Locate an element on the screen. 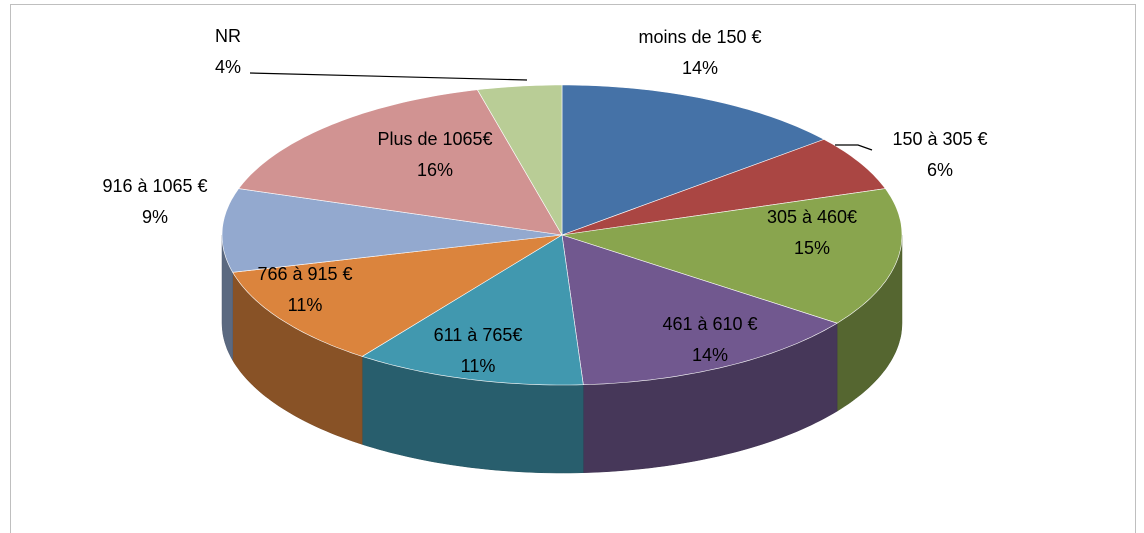 This screenshot has height=533, width=1144. slice-label: 766 à 915 € is located at coordinates (304, 274).